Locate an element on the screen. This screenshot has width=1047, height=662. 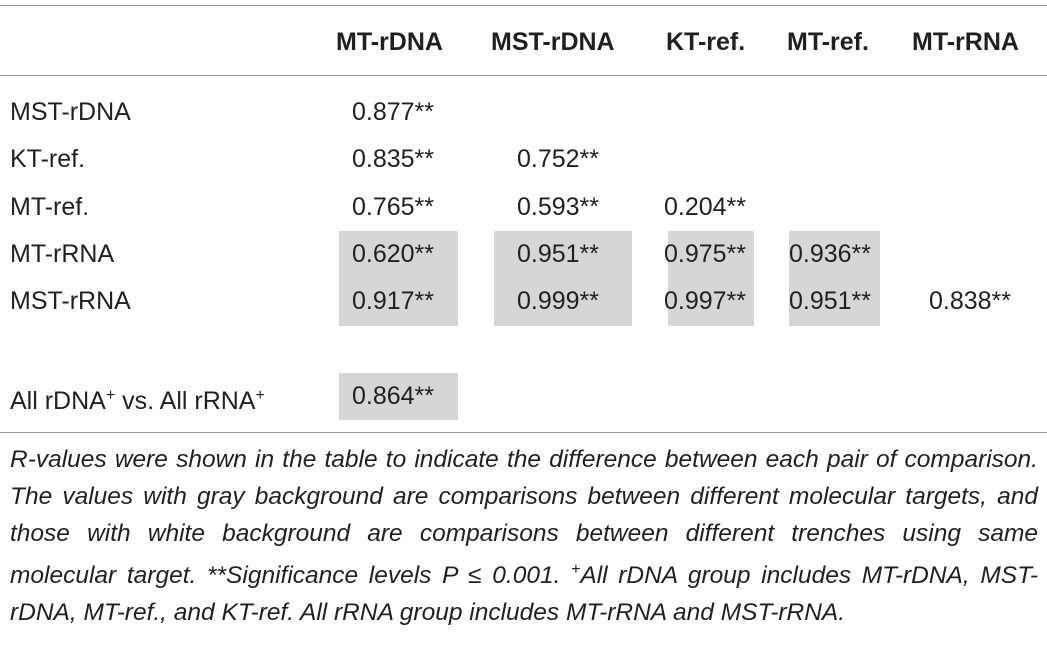
column-header: MT-rRNA is located at coordinates (965, 42).